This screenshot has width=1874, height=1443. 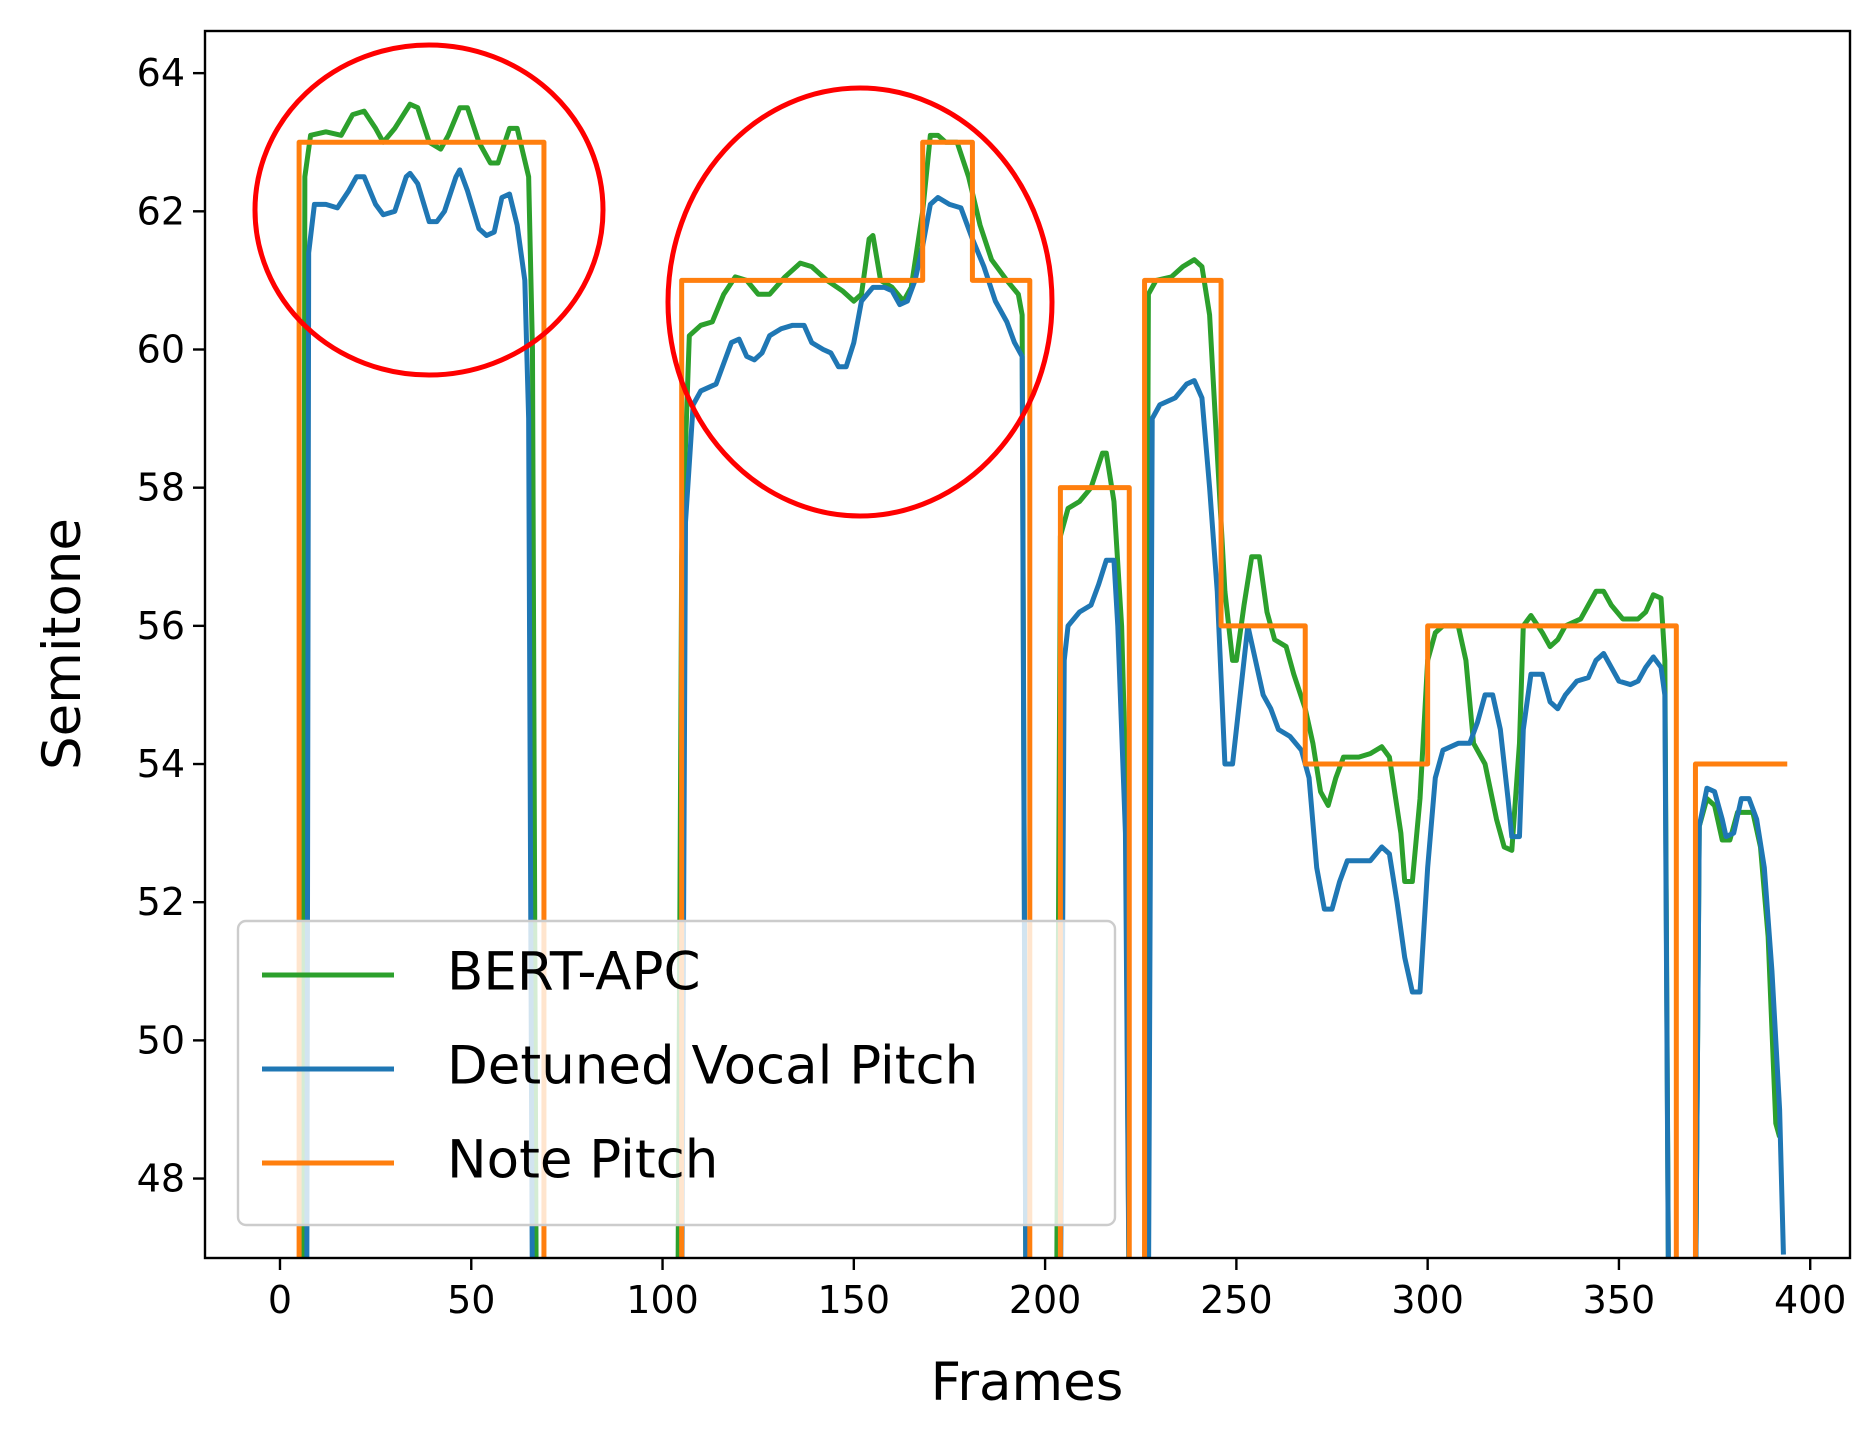 What do you see at coordinates (1027, 1382) in the screenshot?
I see `x-axis-label: Frames` at bounding box center [1027, 1382].